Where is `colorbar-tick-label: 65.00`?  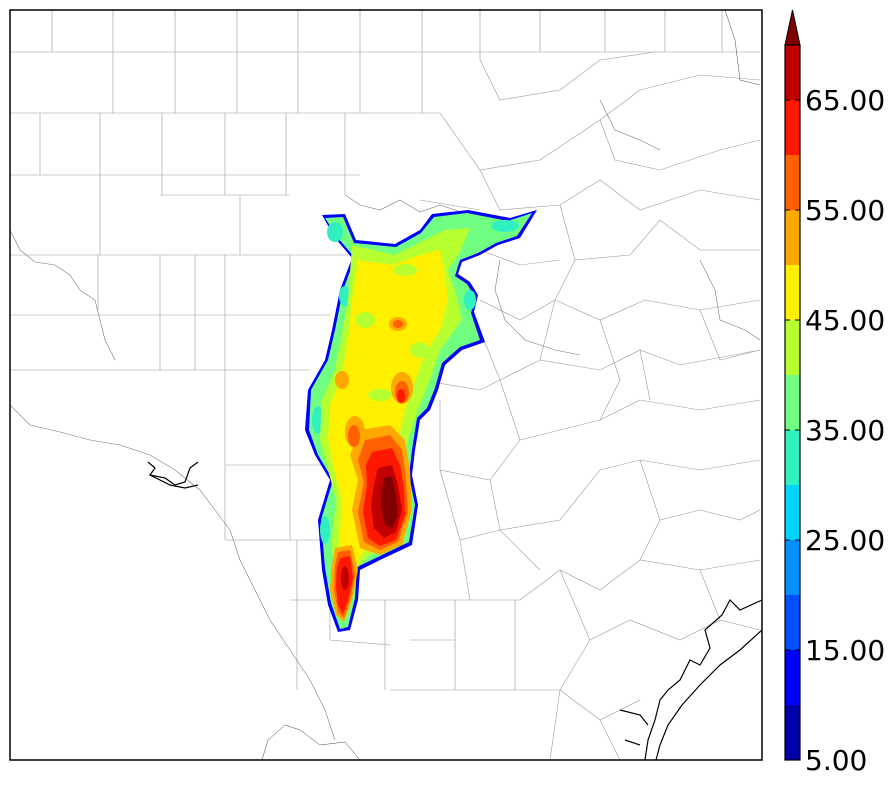
colorbar-tick-label: 65.00 is located at coordinates (845, 100).